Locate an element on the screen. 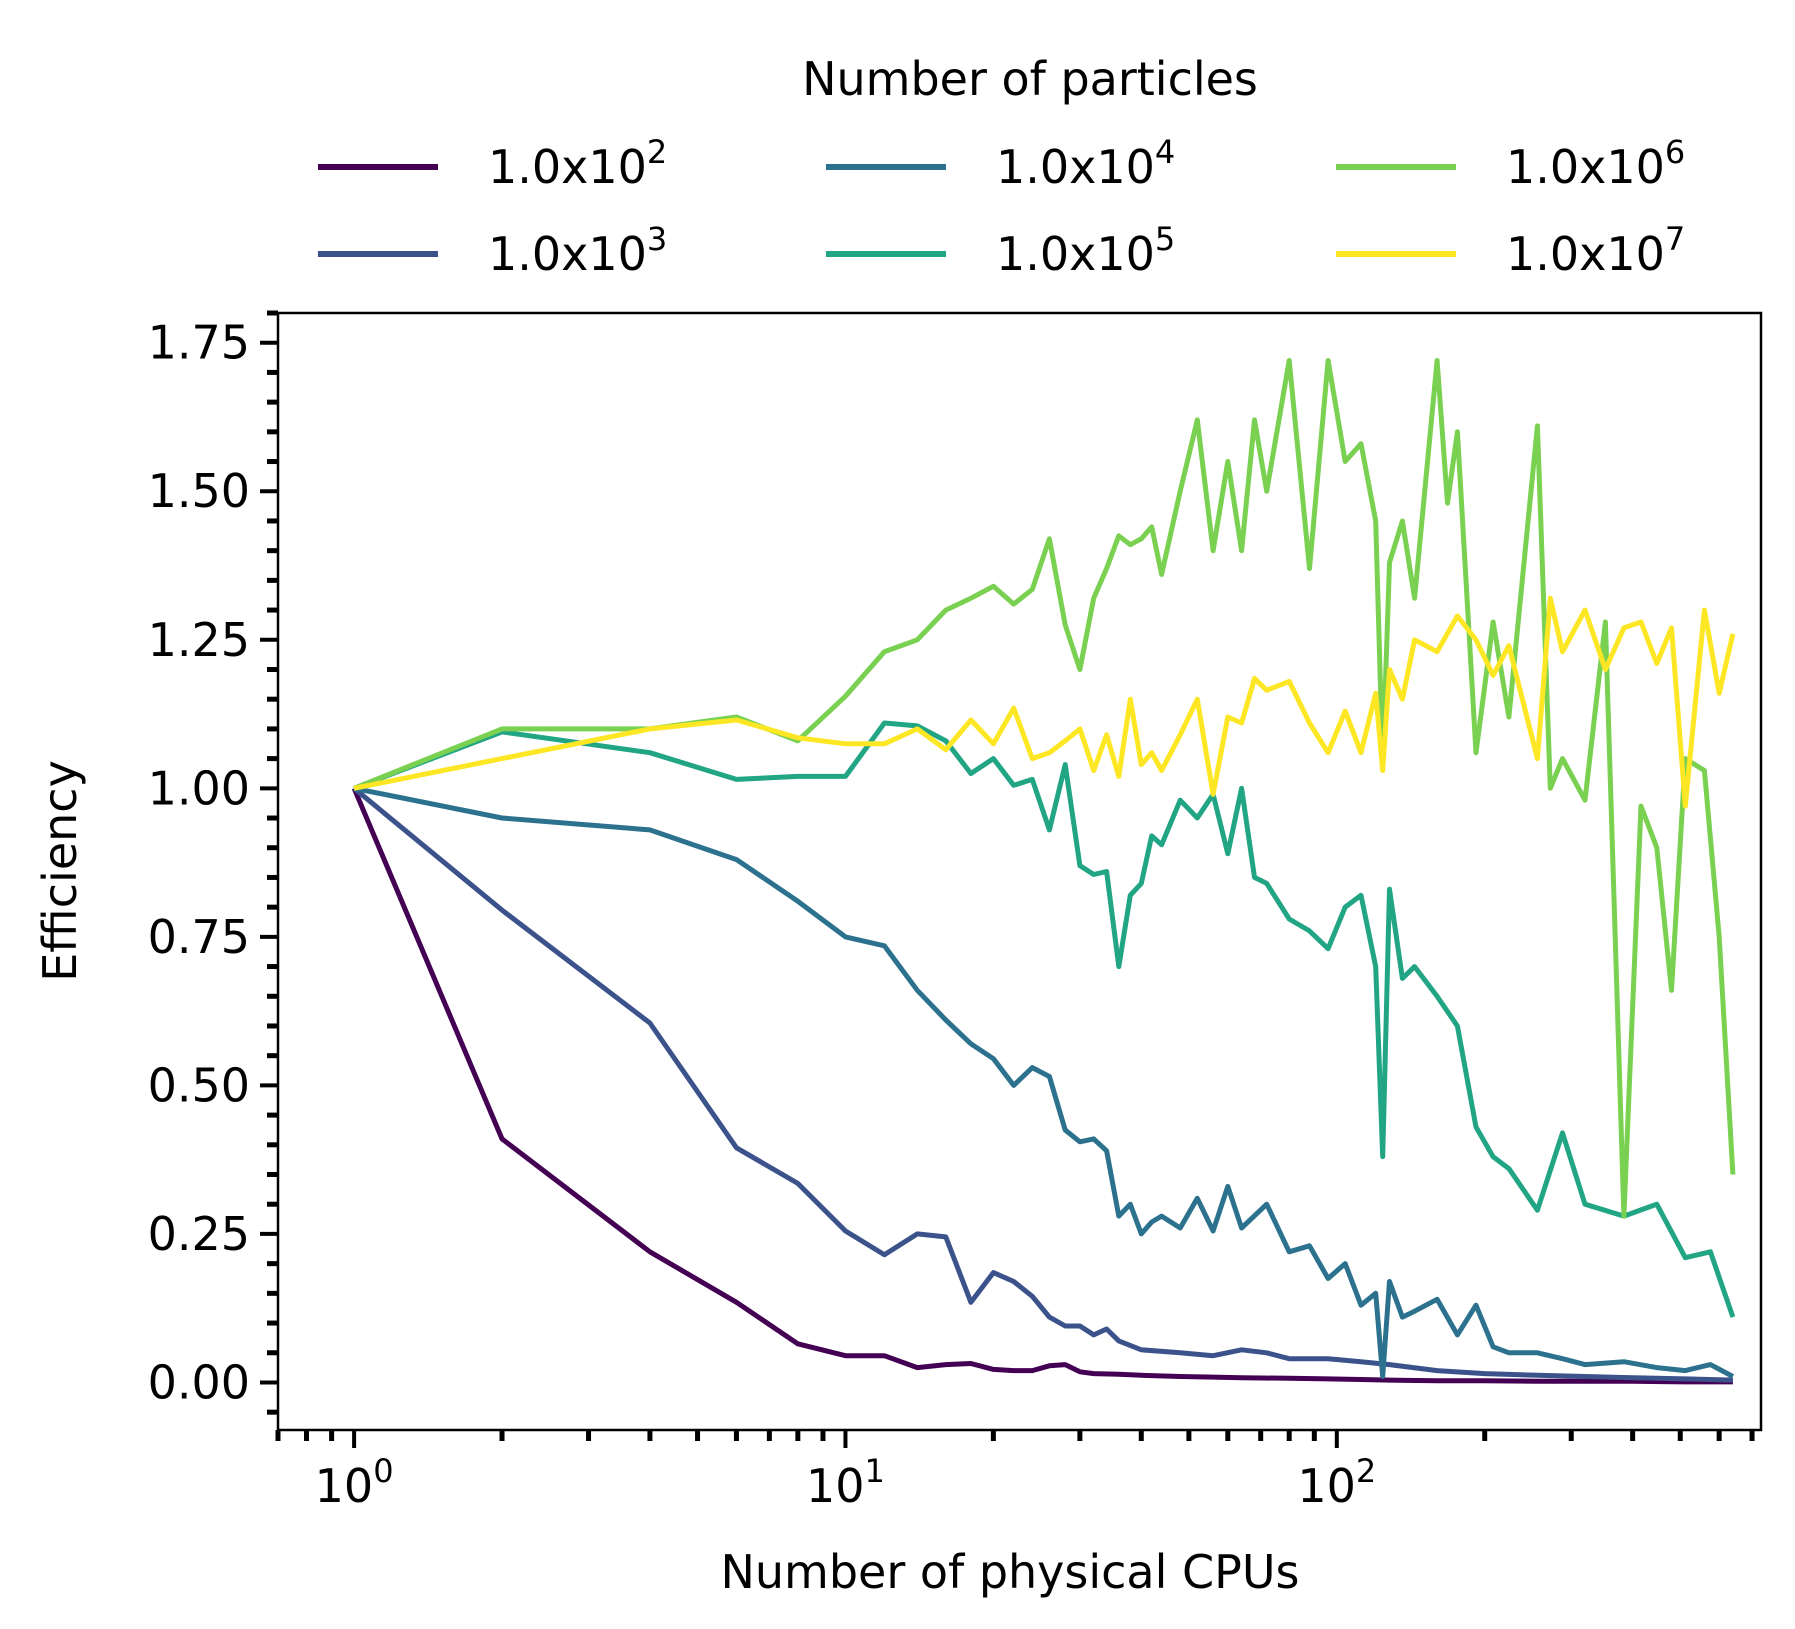 The image size is (1795, 1629). legend-item: 1.0x107 is located at coordinates (1510, 250).